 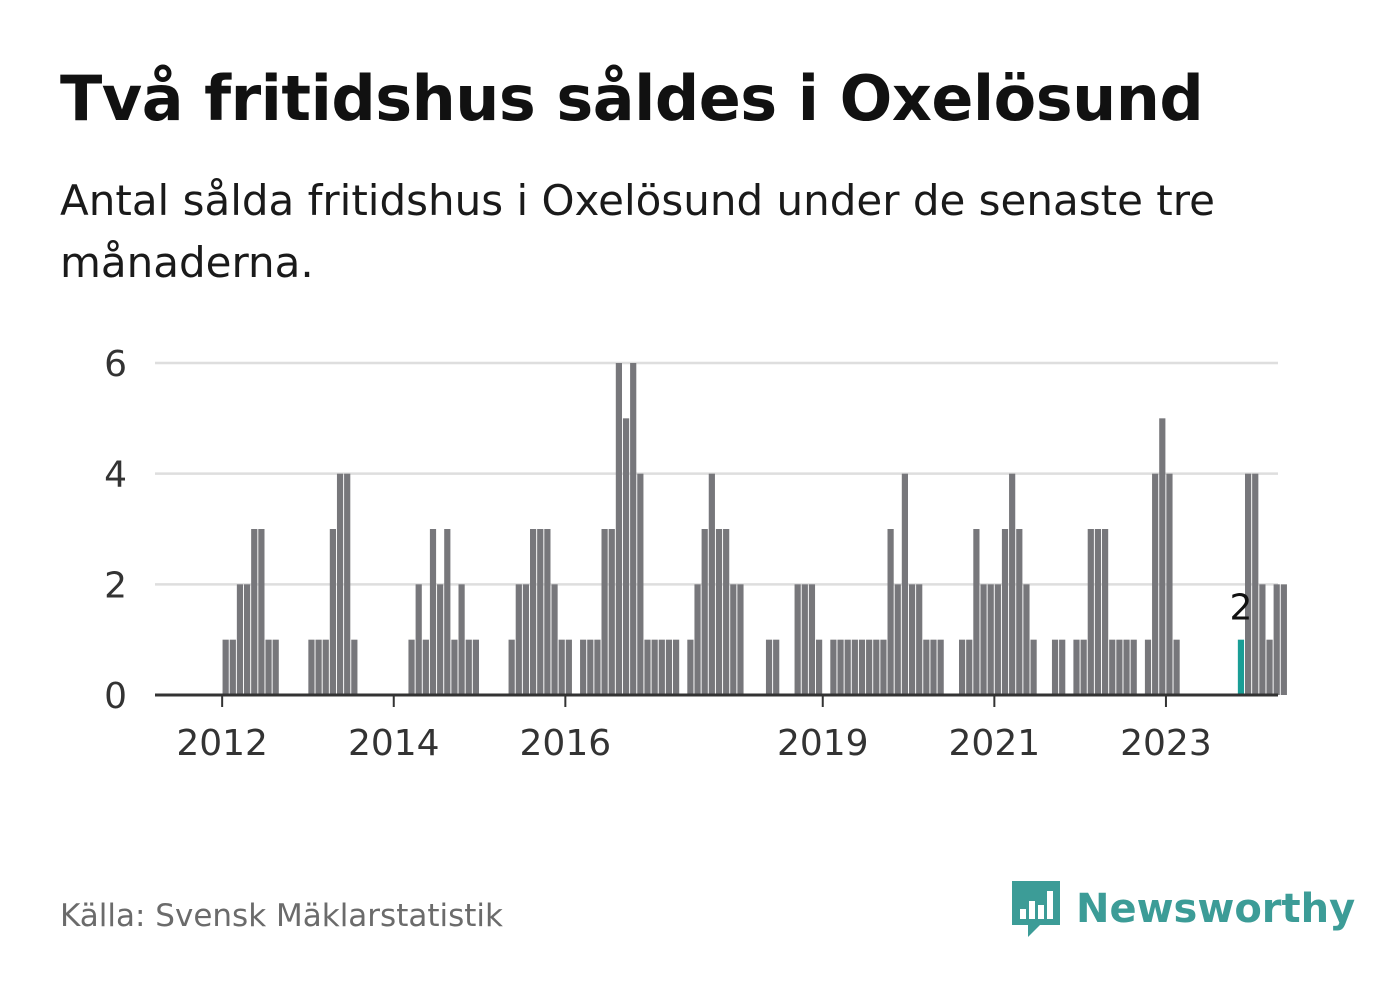 I want to click on y-tick-label: 2, so click(x=115, y=585).